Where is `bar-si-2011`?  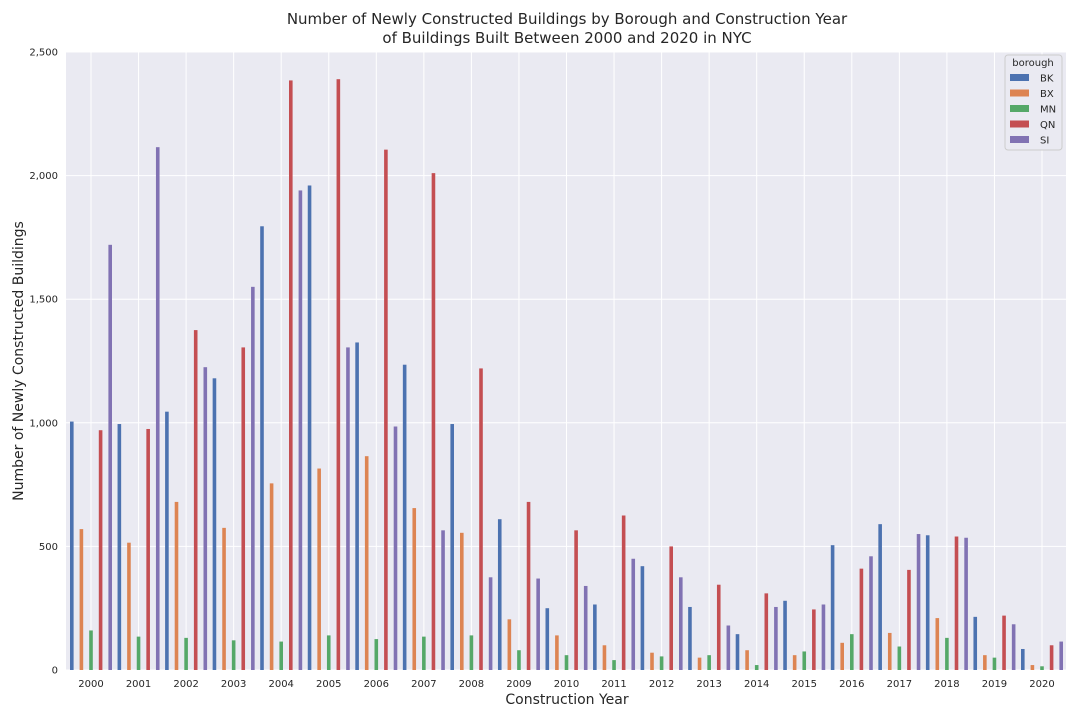
bar-si-2011 is located at coordinates (633, 614).